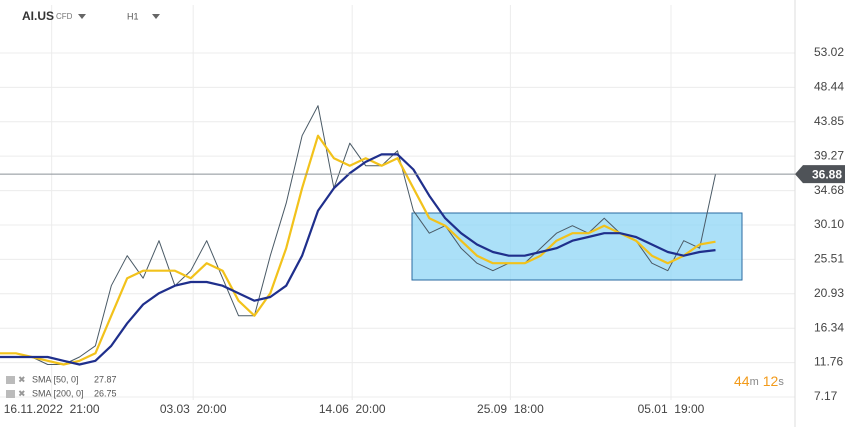  What do you see at coordinates (38, 16) in the screenshot?
I see `symbol: AI.US` at bounding box center [38, 16].